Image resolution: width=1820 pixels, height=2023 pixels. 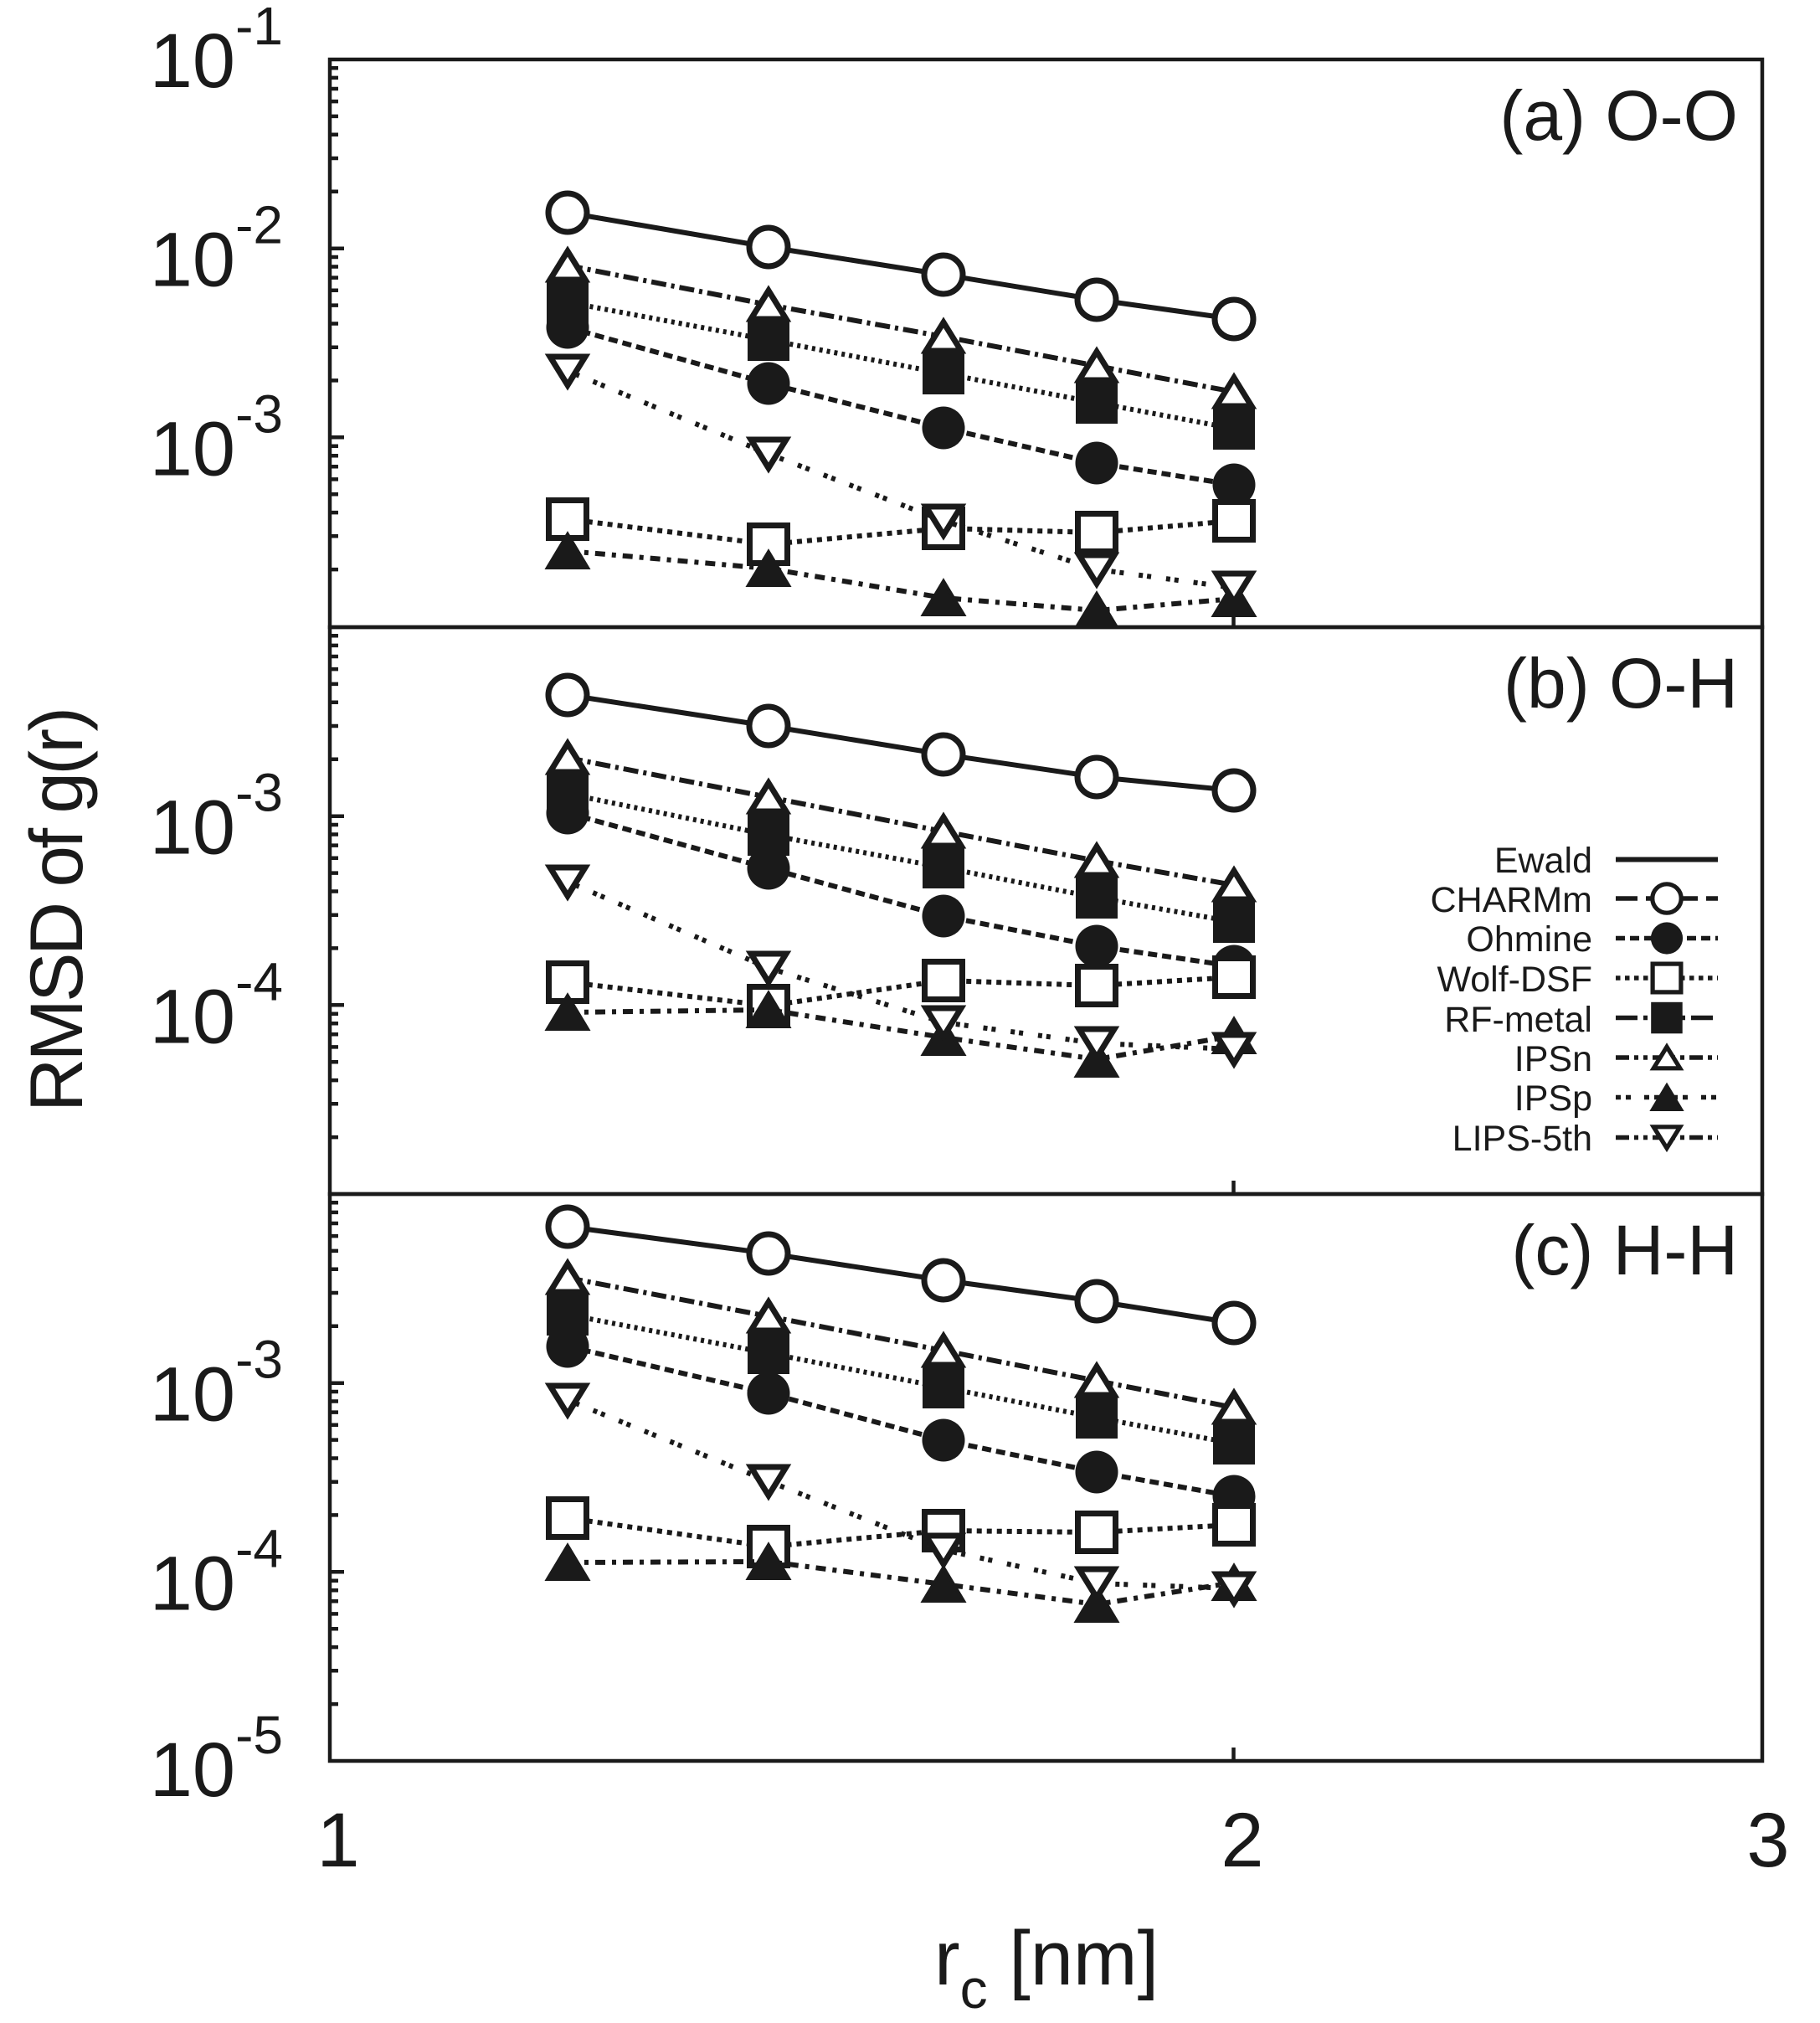 What do you see at coordinates (1242, 1840) in the screenshot?
I see `svg-text: 2` at bounding box center [1242, 1840].